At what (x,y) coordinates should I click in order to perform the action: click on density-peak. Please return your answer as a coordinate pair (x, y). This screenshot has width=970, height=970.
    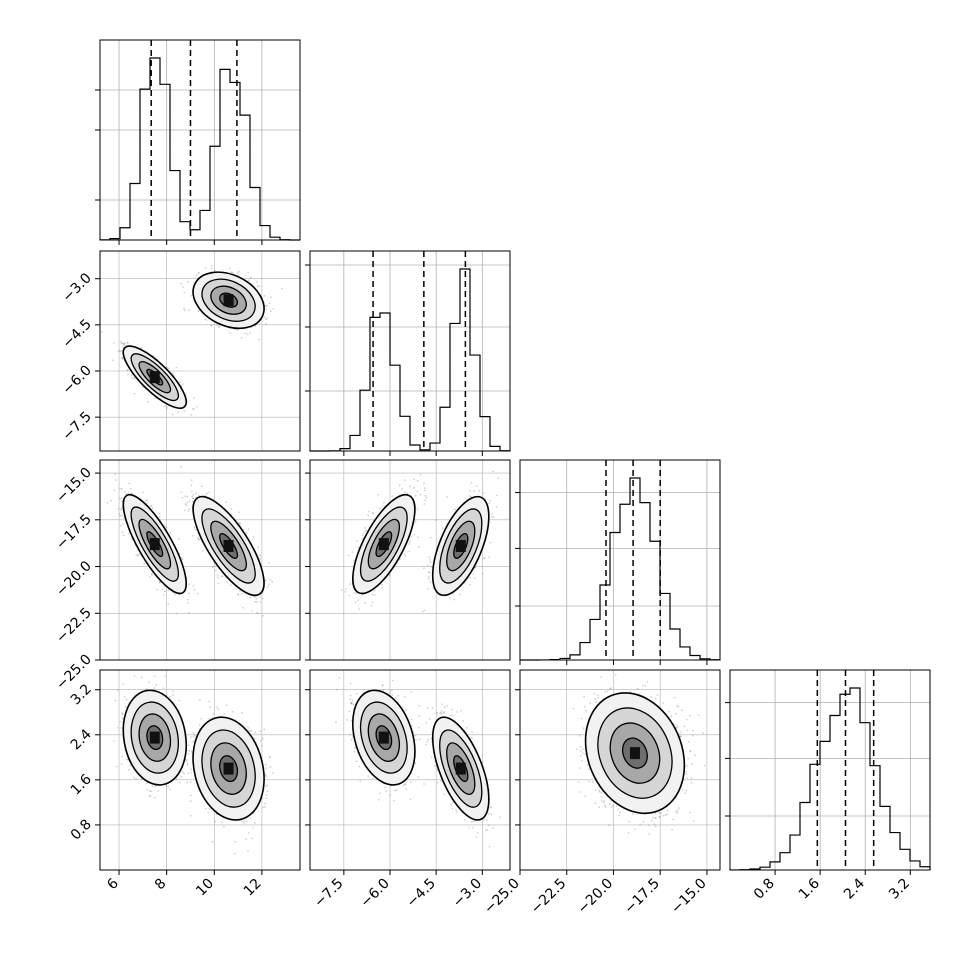
    Looking at the image, I should click on (228, 300).